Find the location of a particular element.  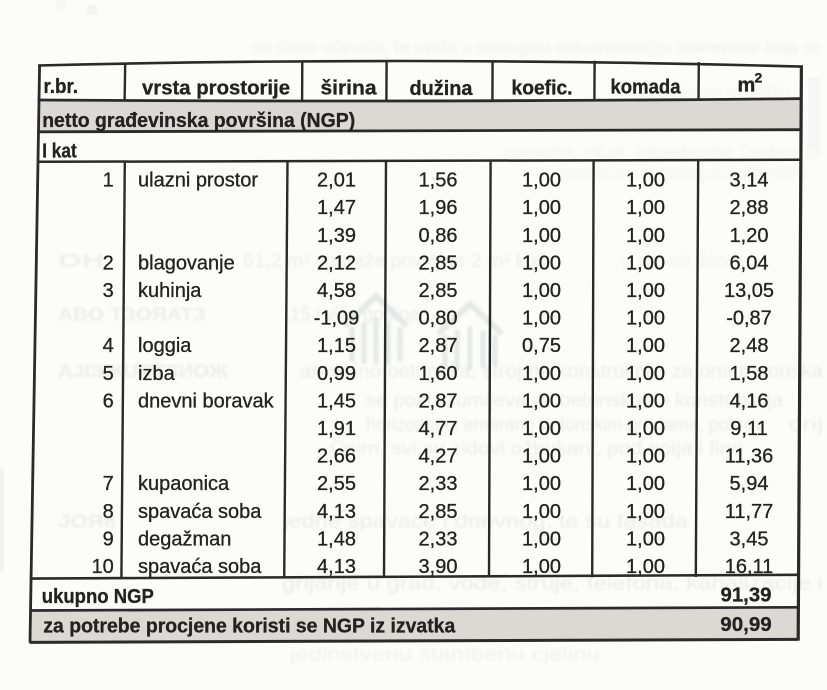

svg-text: dužina is located at coordinates (442, 89).